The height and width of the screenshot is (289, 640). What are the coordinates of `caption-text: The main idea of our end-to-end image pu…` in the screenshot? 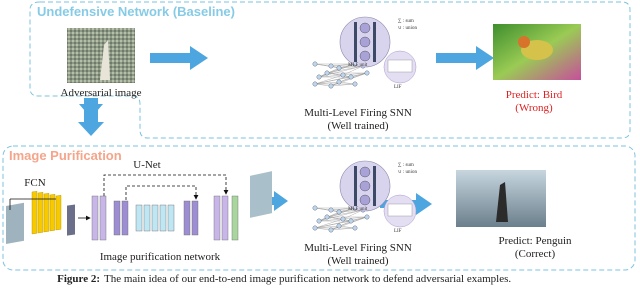 It's located at (307, 279).